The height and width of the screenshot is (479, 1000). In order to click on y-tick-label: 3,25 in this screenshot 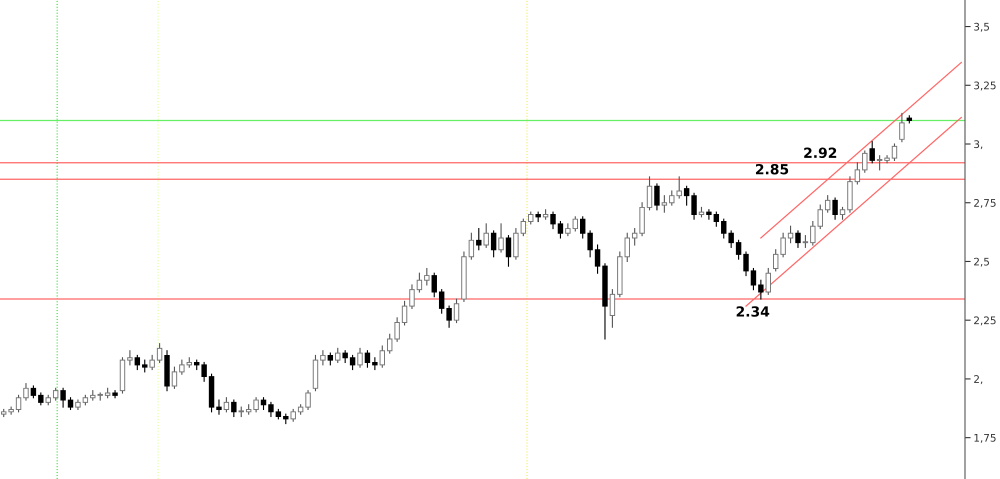, I will do `click(985, 86)`.